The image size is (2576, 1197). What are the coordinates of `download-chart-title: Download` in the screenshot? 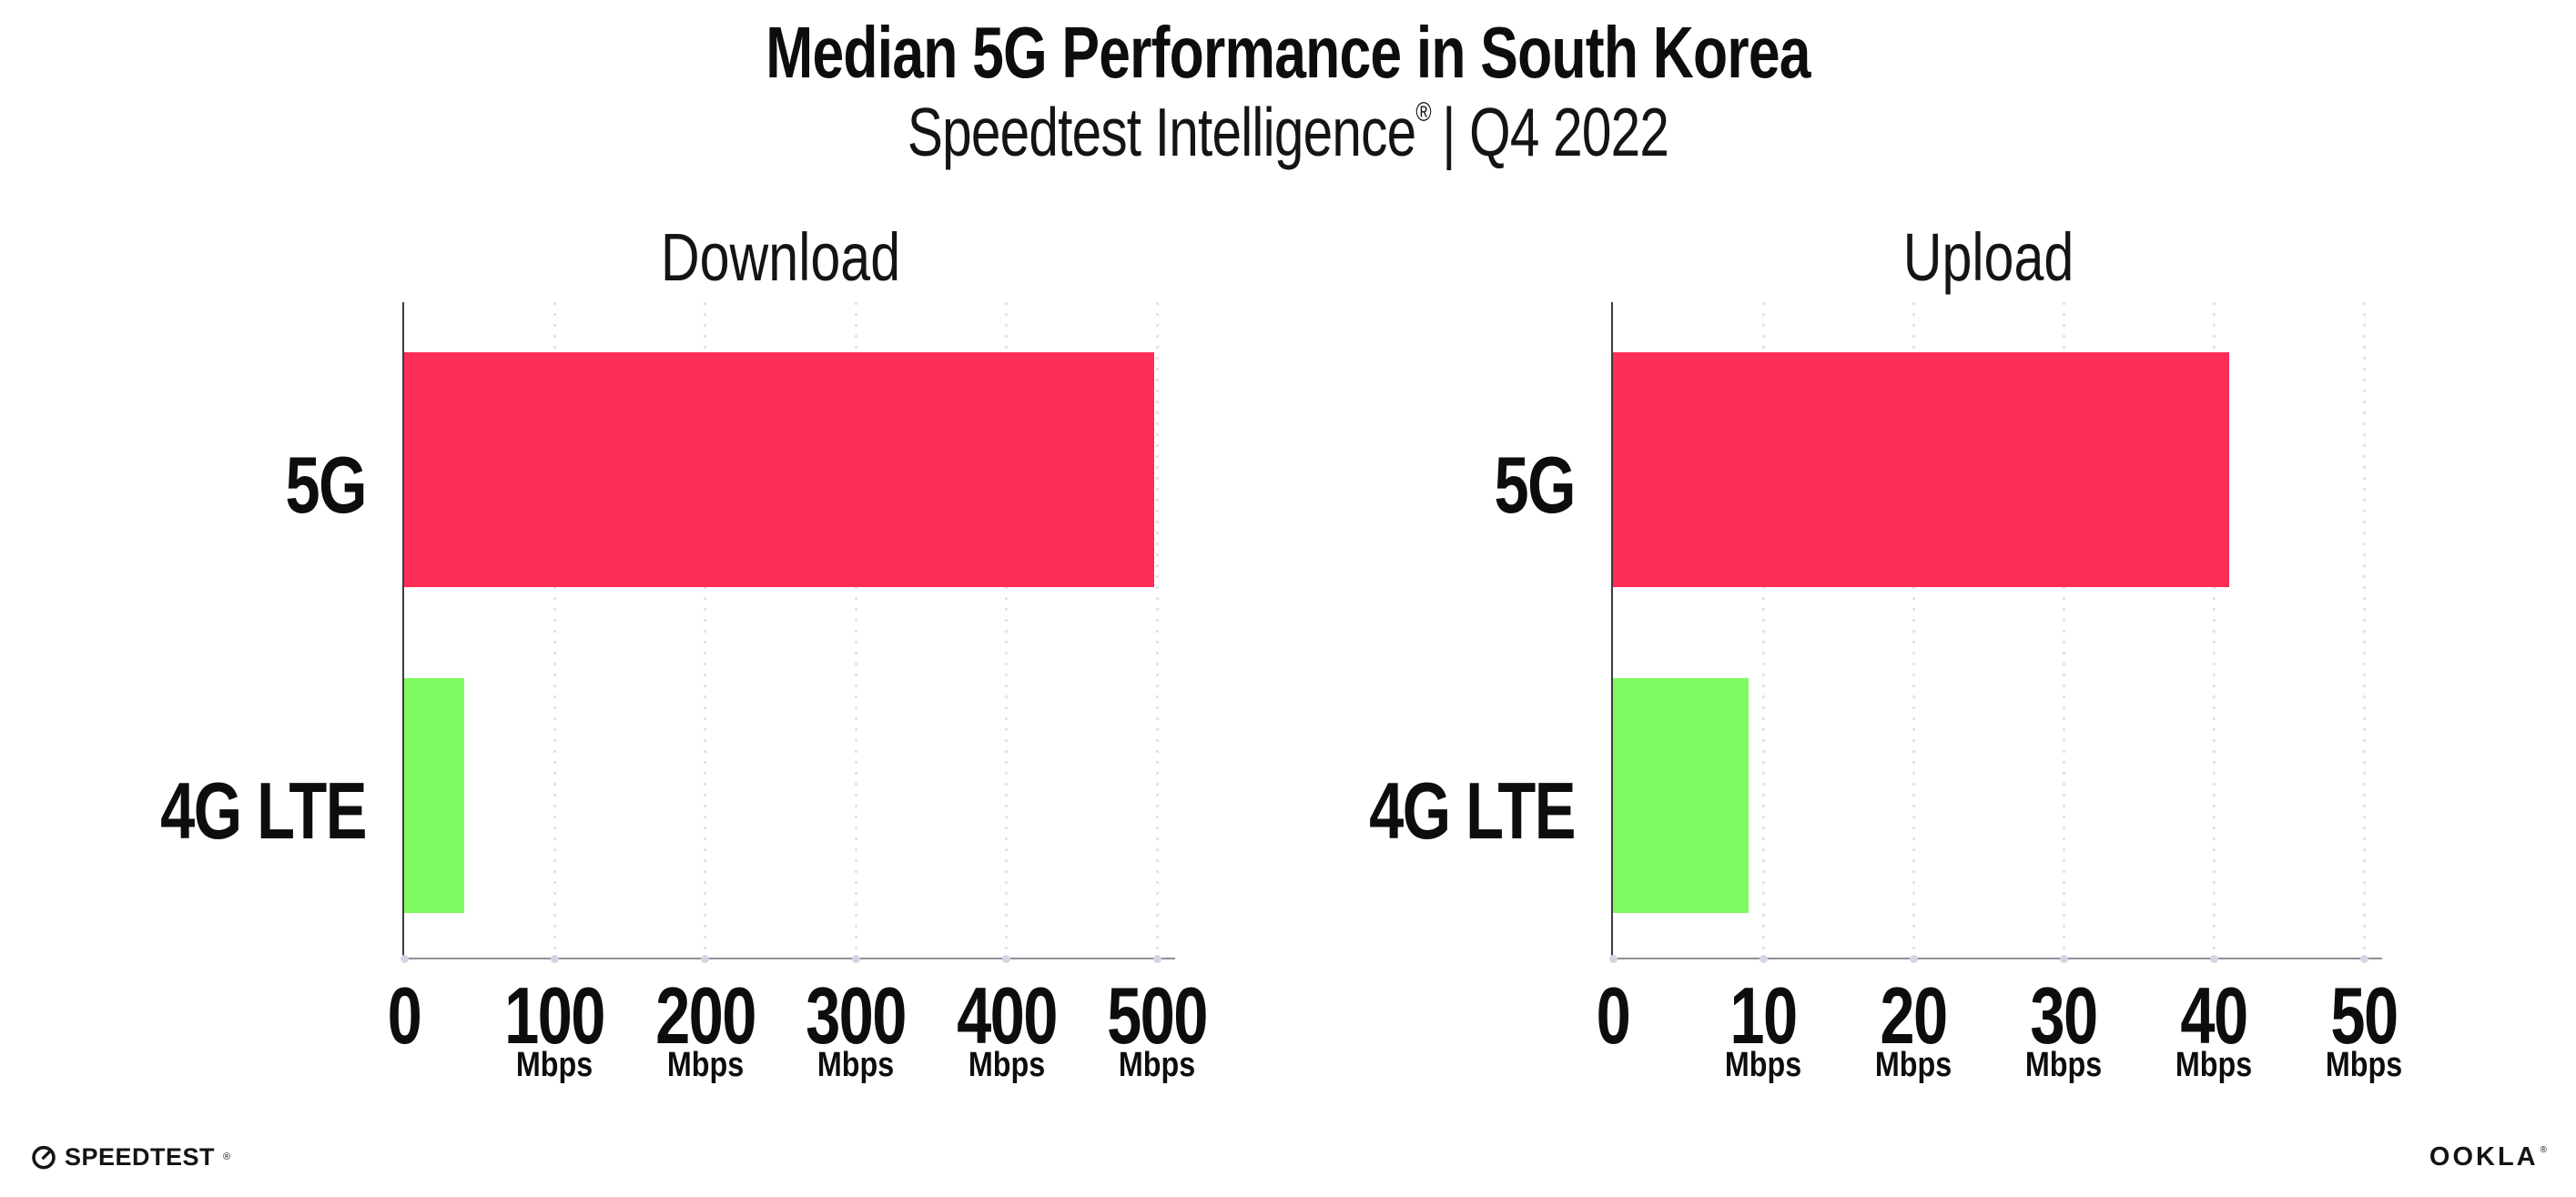 It's located at (780, 257).